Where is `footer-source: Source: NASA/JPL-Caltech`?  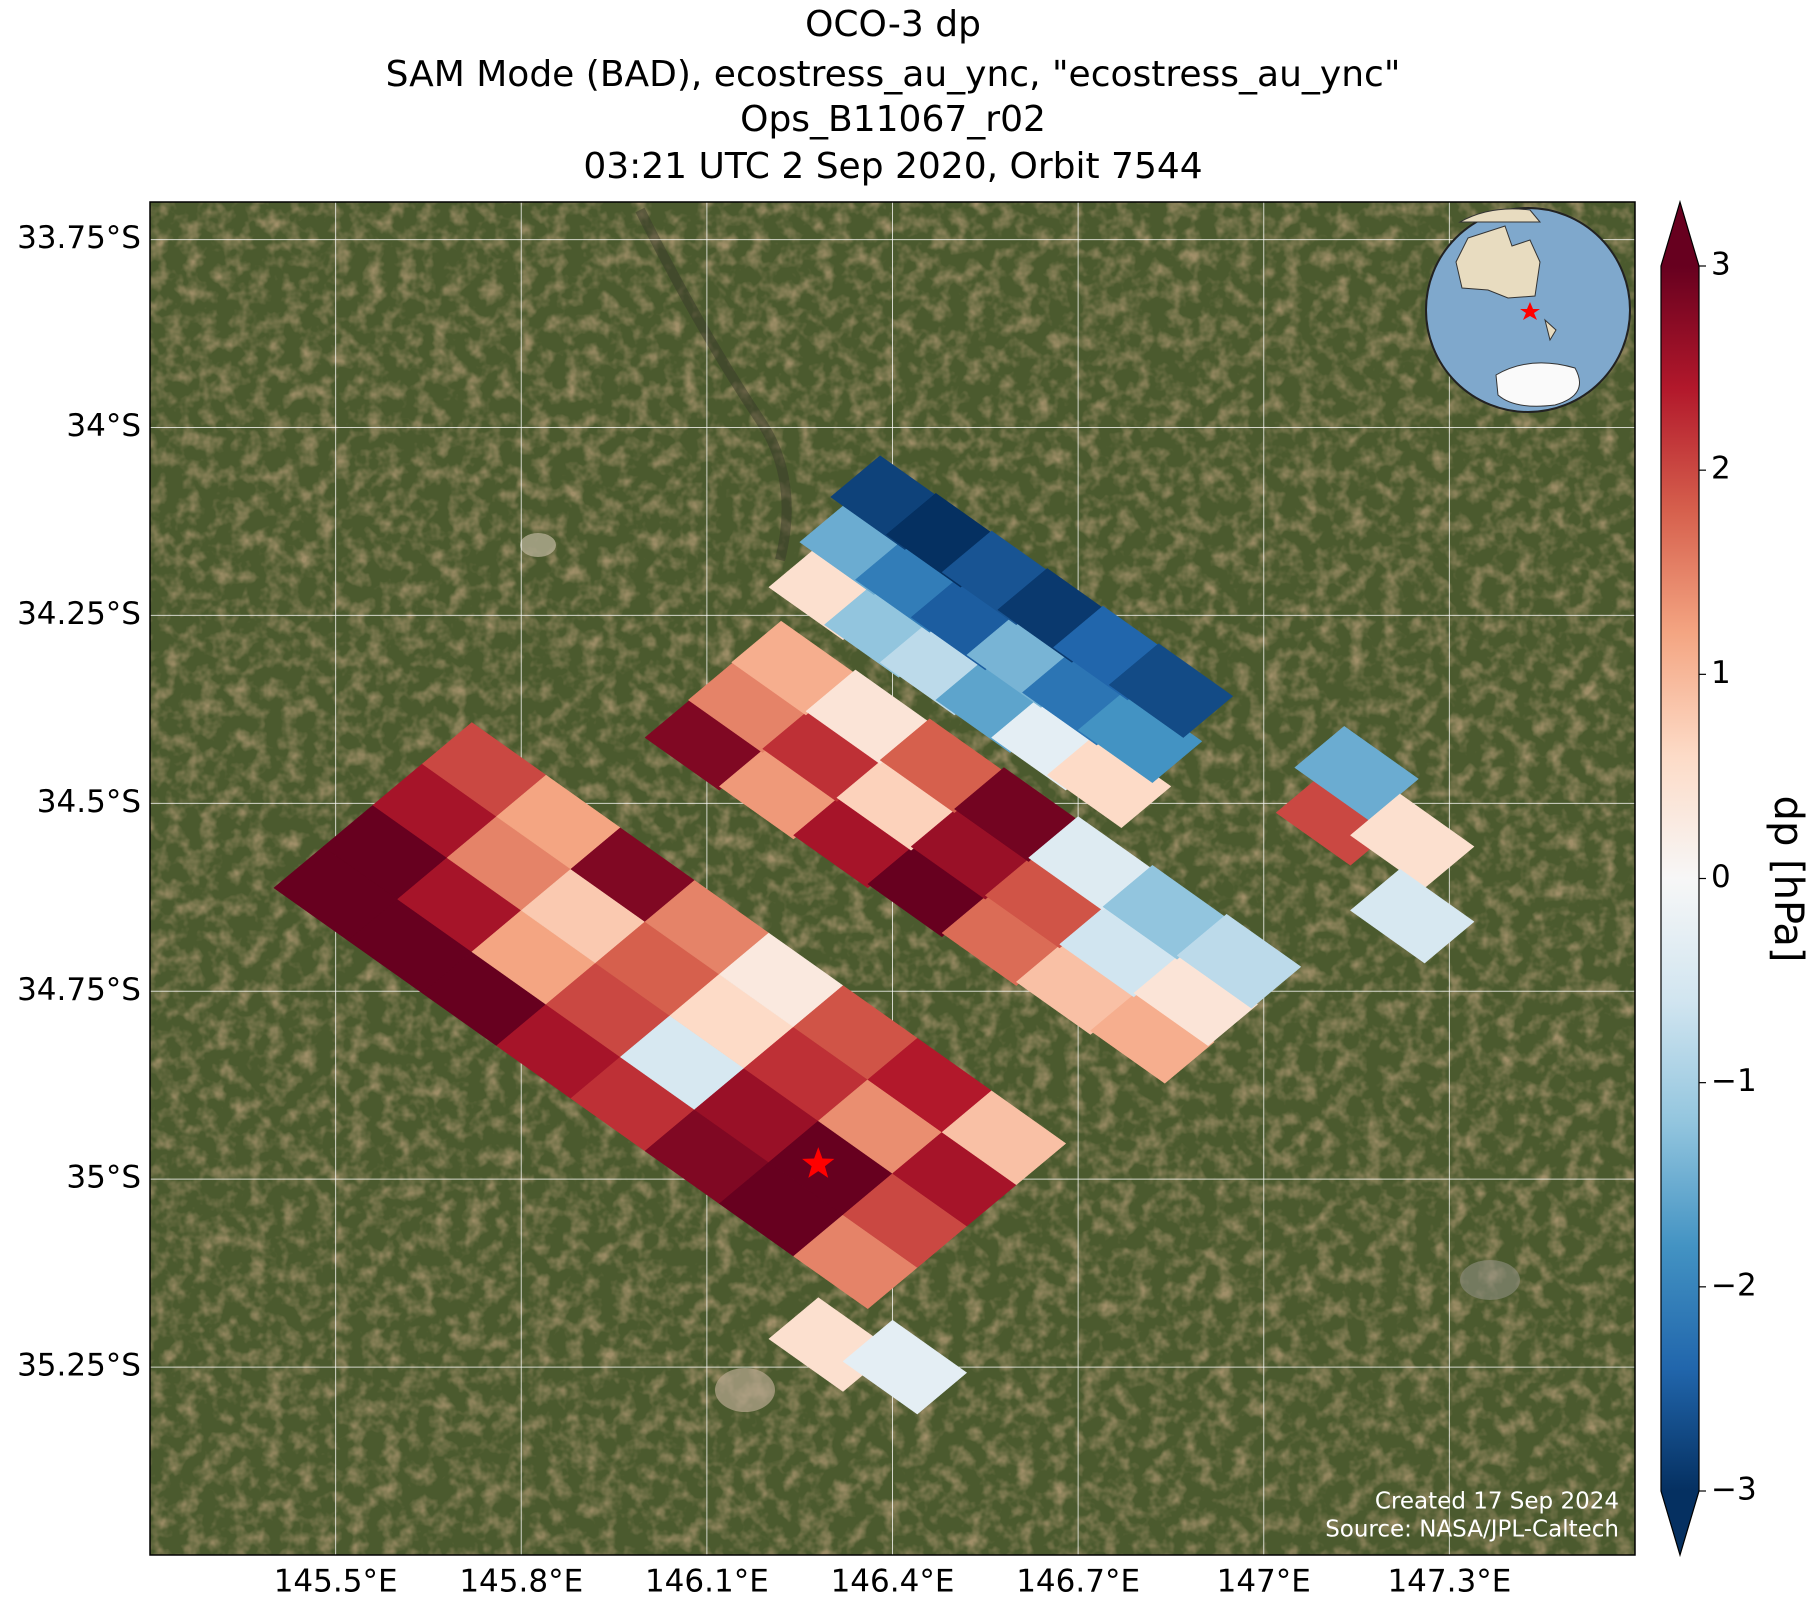
footer-source: Source: NASA/JPL-Caltech is located at coordinates (1472, 1530).